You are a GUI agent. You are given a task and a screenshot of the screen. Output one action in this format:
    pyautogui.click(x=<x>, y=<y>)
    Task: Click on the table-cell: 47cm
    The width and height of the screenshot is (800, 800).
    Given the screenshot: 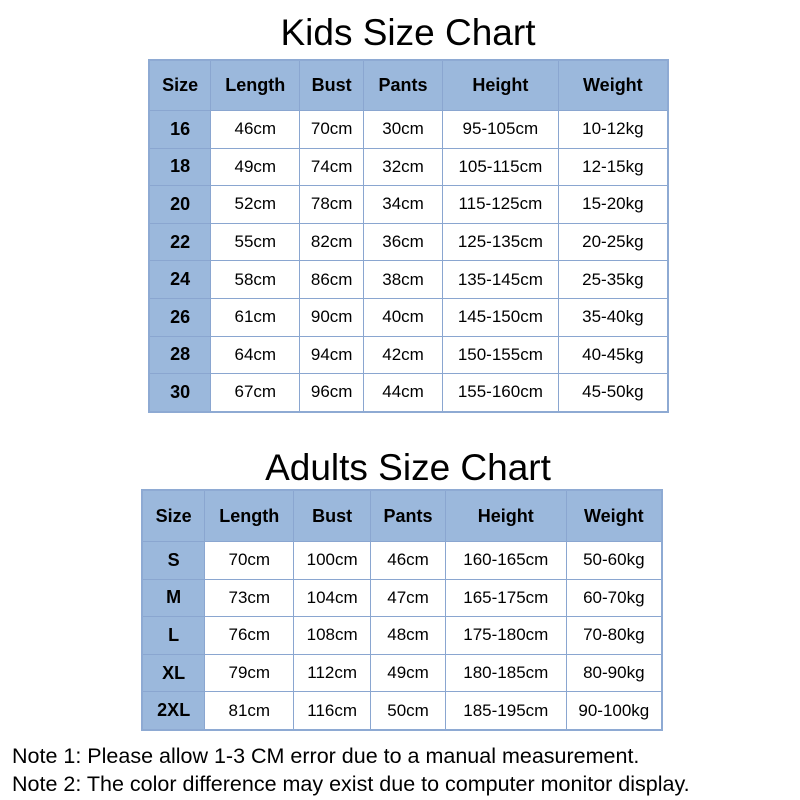 What is the action you would take?
    pyautogui.click(x=408, y=598)
    